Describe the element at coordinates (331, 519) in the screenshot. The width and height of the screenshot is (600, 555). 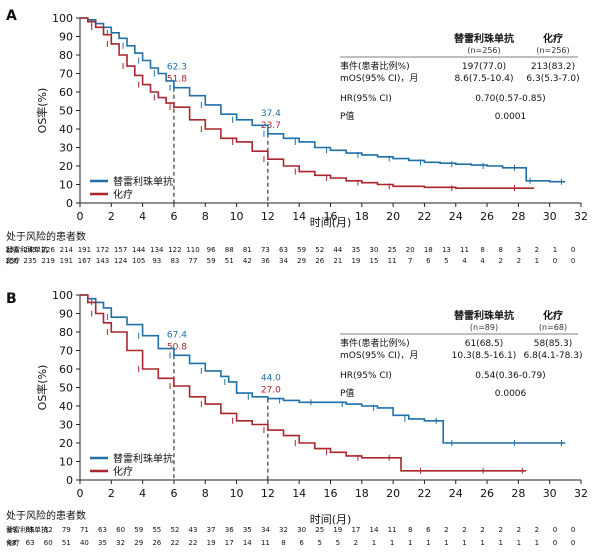
I see `panel-b-x-axis-title: 时间(月)` at that location.